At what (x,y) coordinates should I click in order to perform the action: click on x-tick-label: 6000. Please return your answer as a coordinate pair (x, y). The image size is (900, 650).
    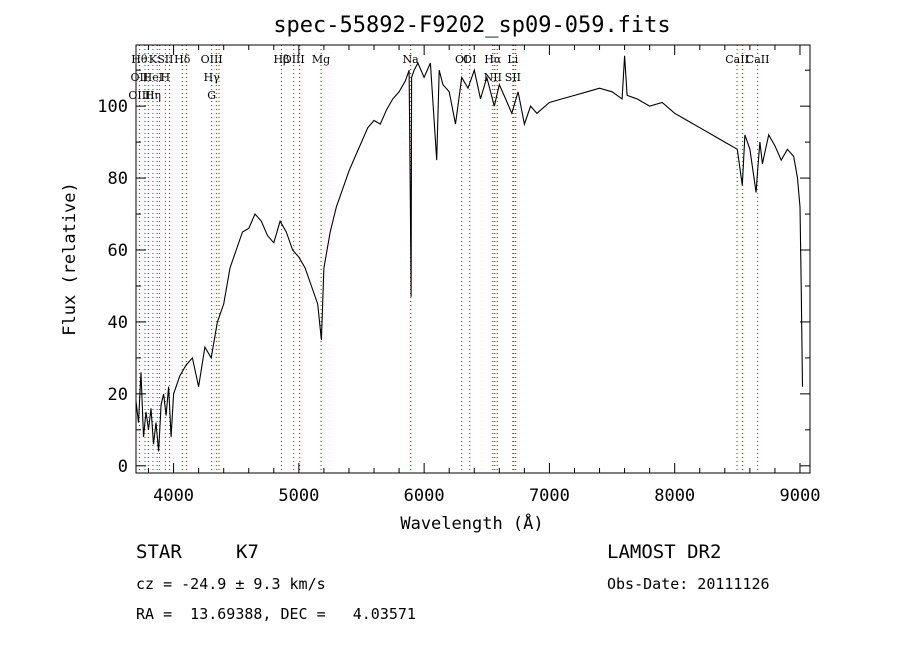
    Looking at the image, I should click on (424, 496).